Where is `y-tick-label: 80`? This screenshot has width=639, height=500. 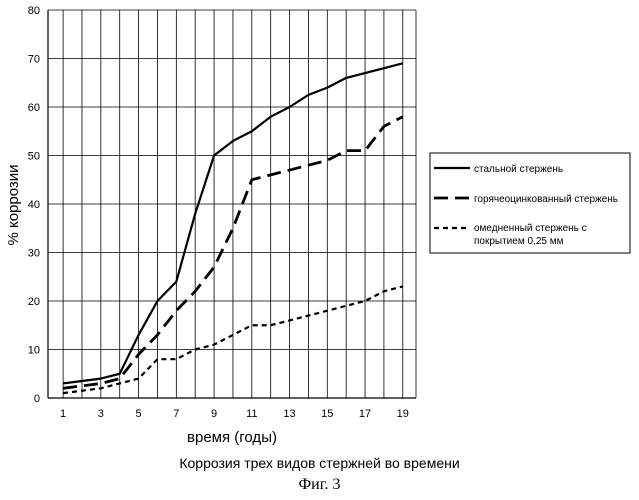
y-tick-label: 80 is located at coordinates (34, 11).